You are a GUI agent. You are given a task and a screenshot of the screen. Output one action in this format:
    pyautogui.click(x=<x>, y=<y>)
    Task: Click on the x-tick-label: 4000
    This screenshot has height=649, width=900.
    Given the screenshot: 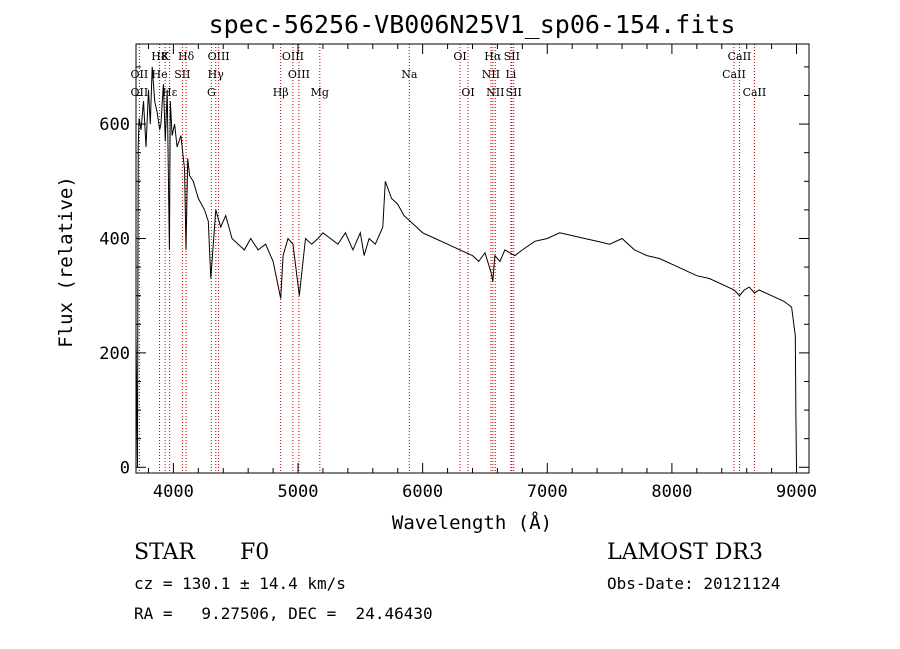 What is the action you would take?
    pyautogui.click(x=173, y=492)
    